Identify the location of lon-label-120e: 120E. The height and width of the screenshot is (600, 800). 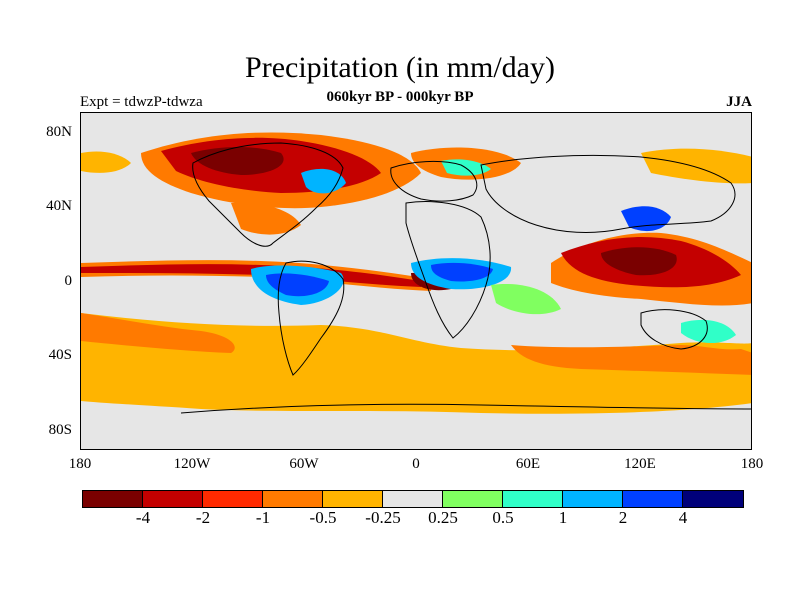
(640, 464).